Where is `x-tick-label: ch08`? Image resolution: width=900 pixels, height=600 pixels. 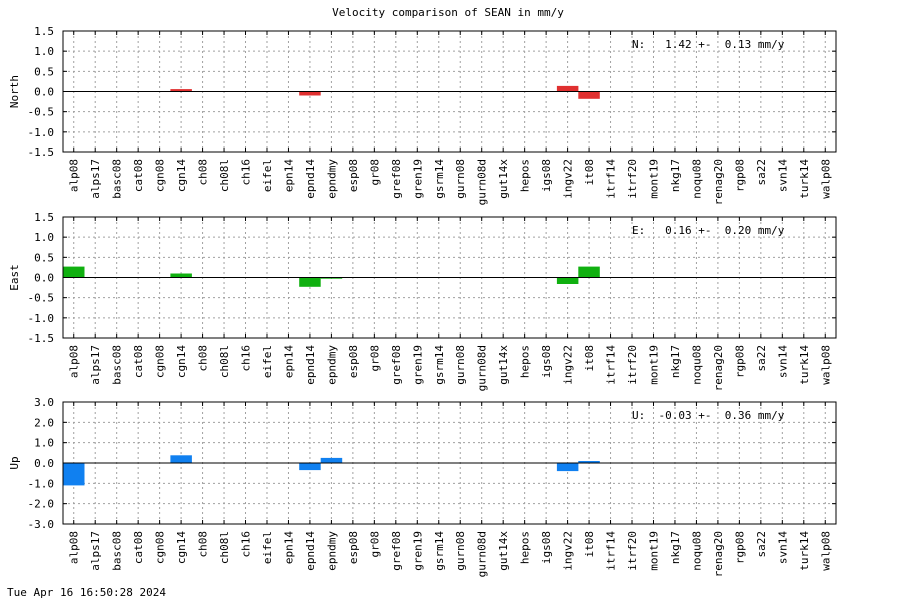 x-tick-label: ch08 is located at coordinates (203, 172).